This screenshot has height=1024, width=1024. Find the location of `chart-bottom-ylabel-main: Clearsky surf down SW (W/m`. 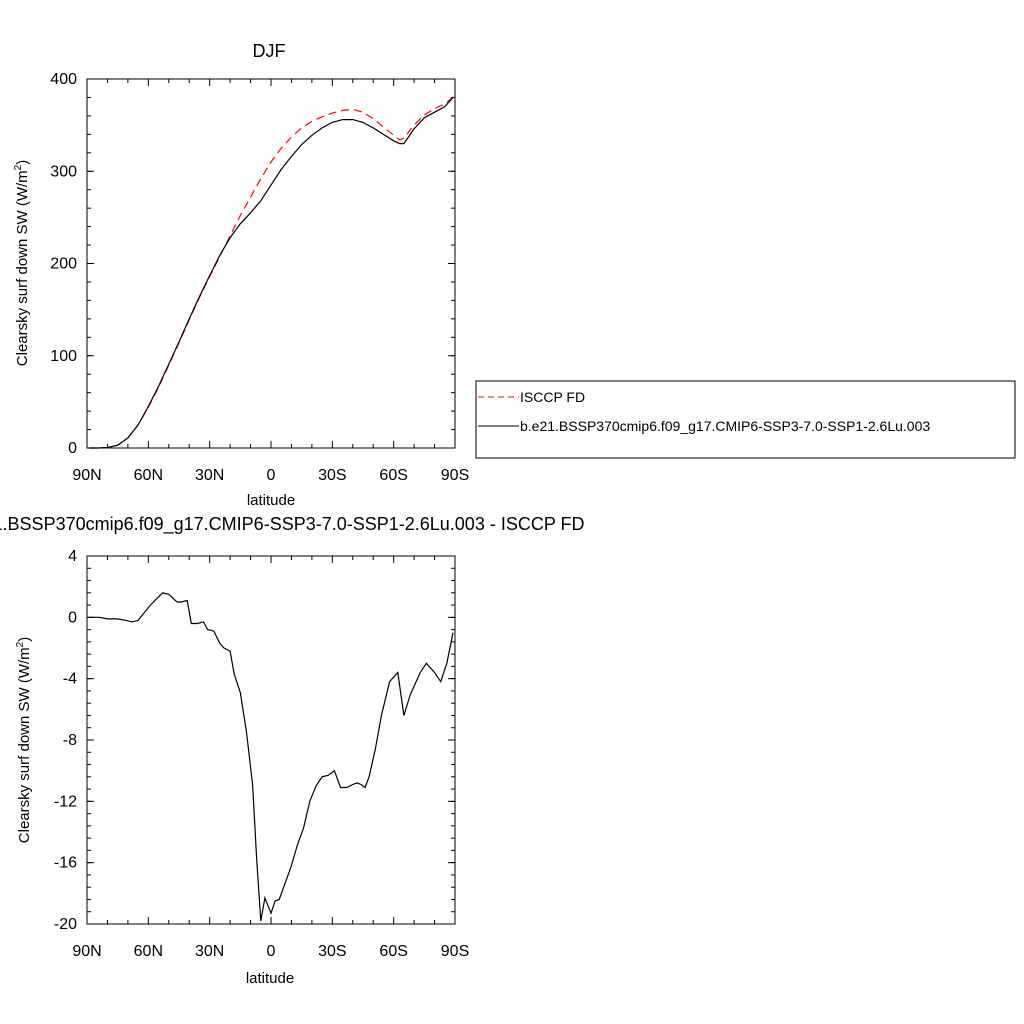

chart-bottom-ylabel-main: Clearsky surf down SW (W/m is located at coordinates (24, 745).